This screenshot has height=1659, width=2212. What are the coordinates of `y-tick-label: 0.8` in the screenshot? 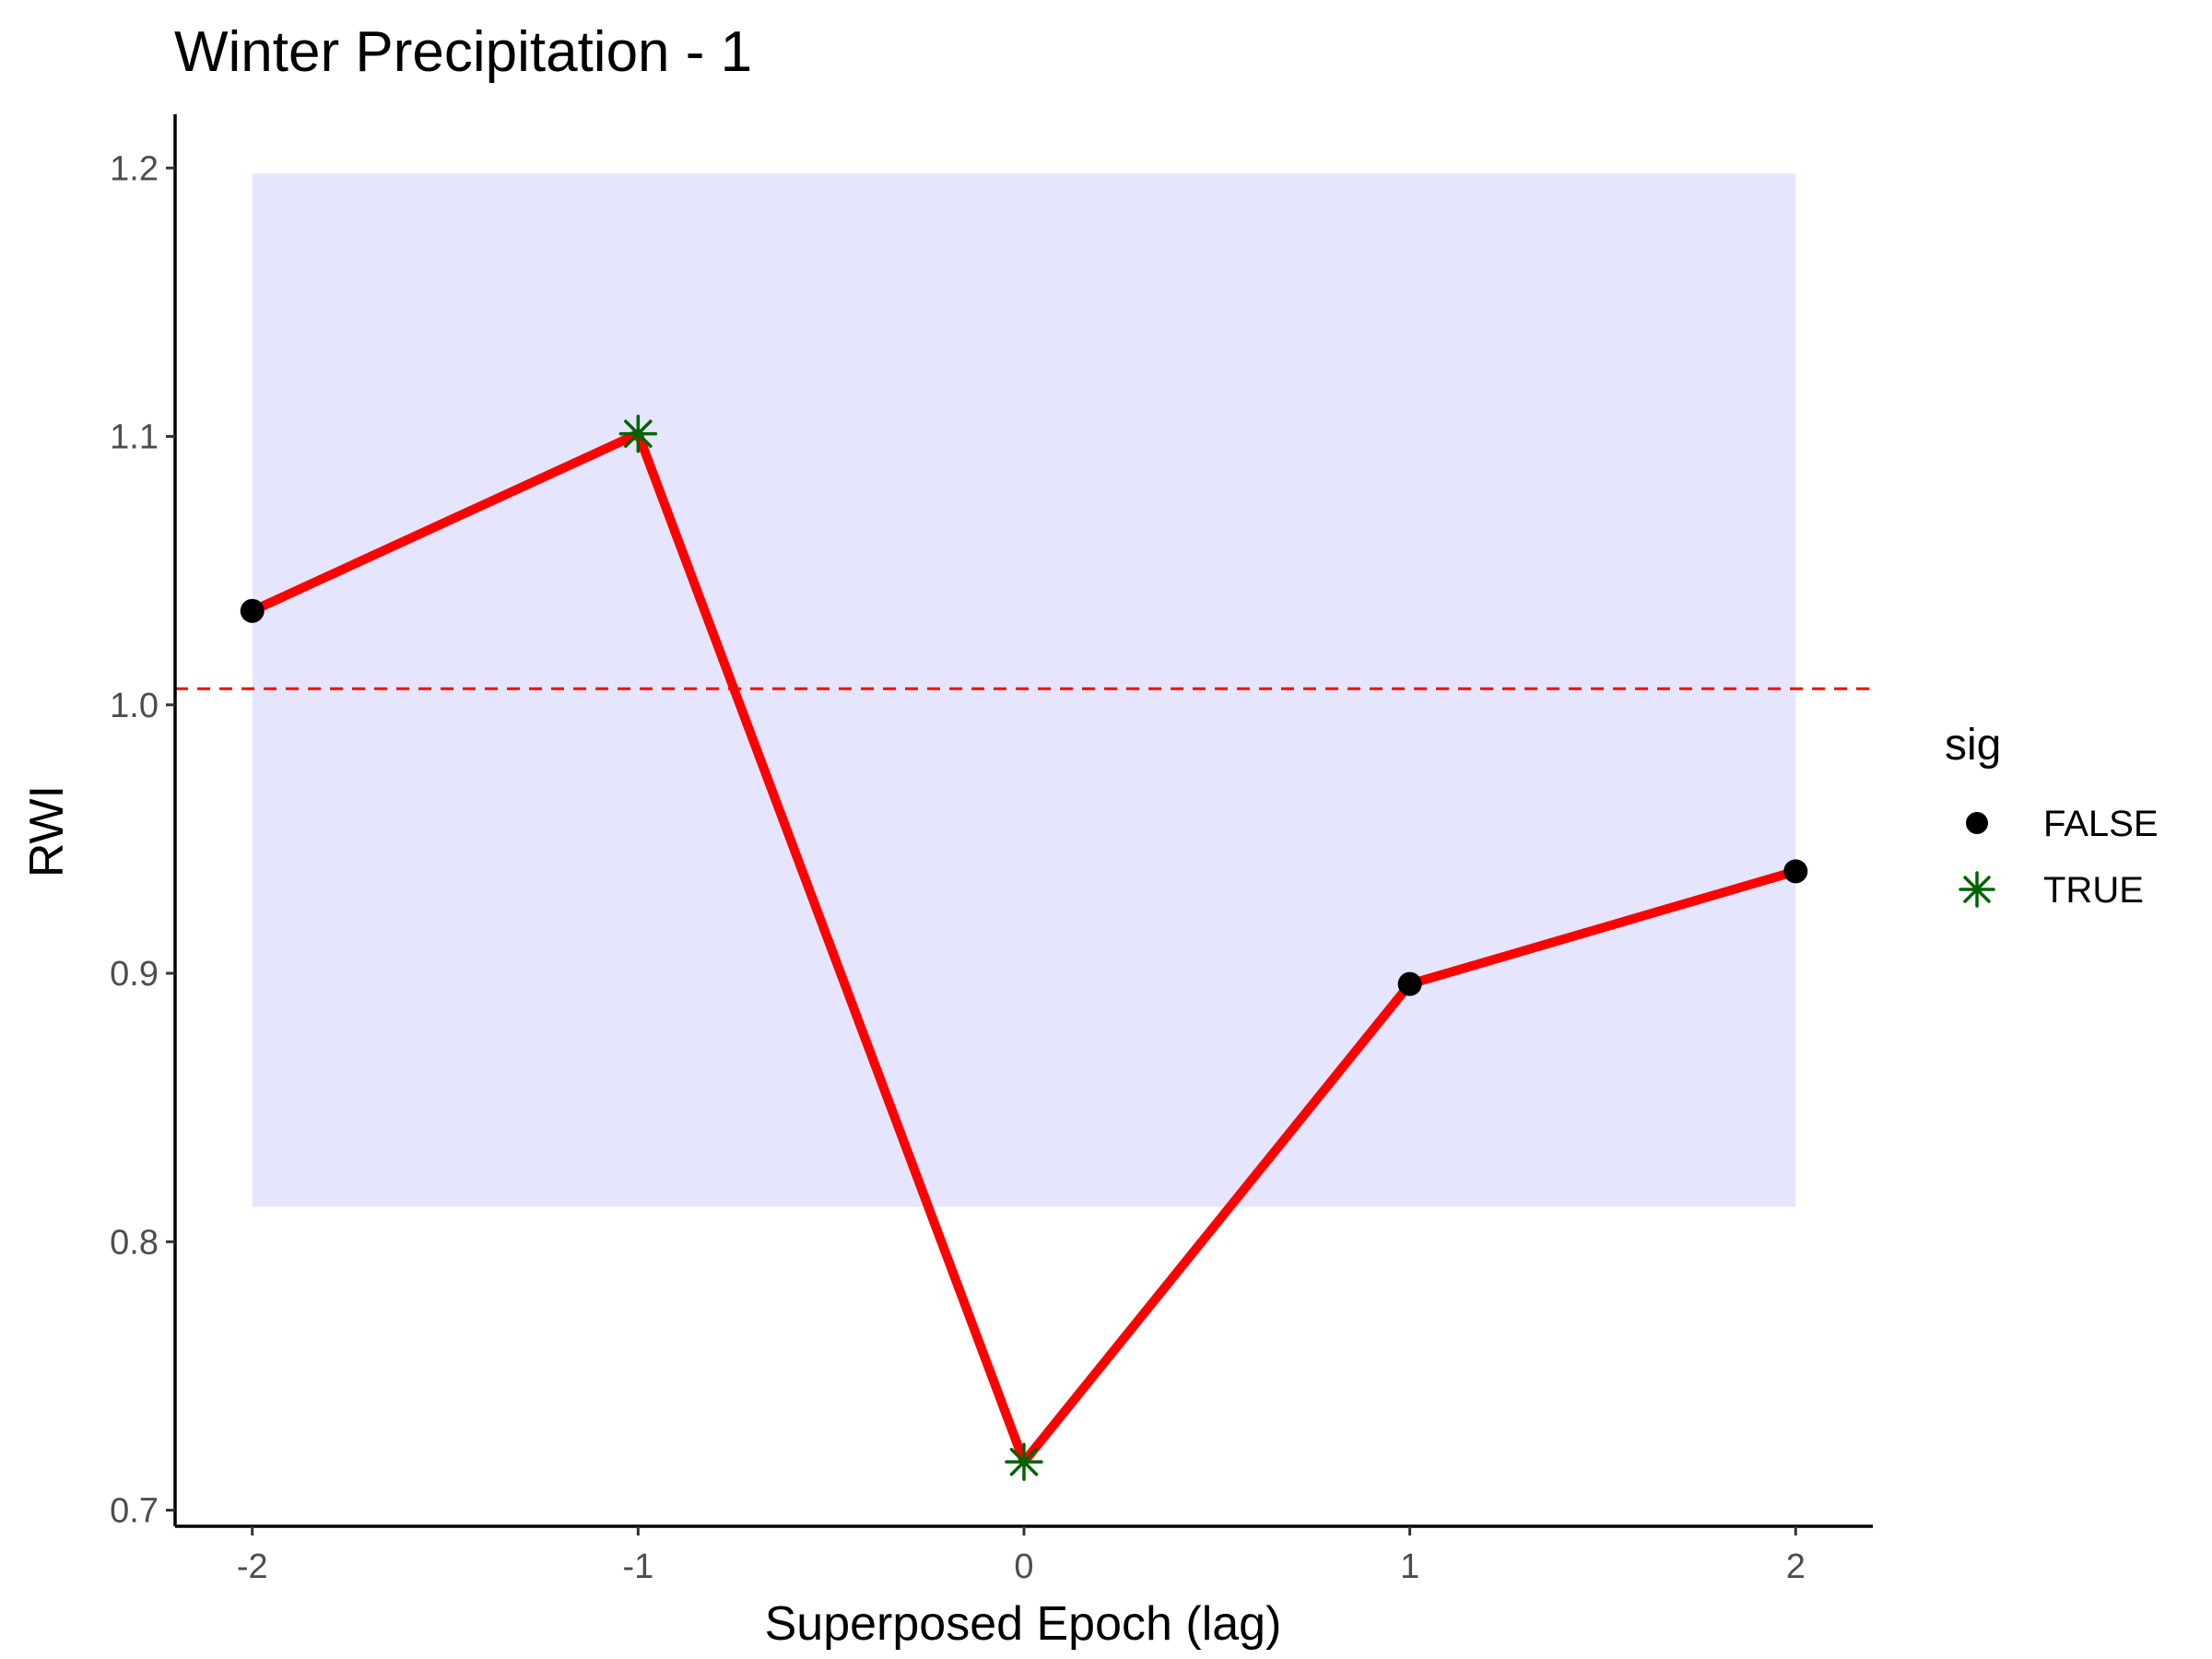 It's located at (134, 1242).